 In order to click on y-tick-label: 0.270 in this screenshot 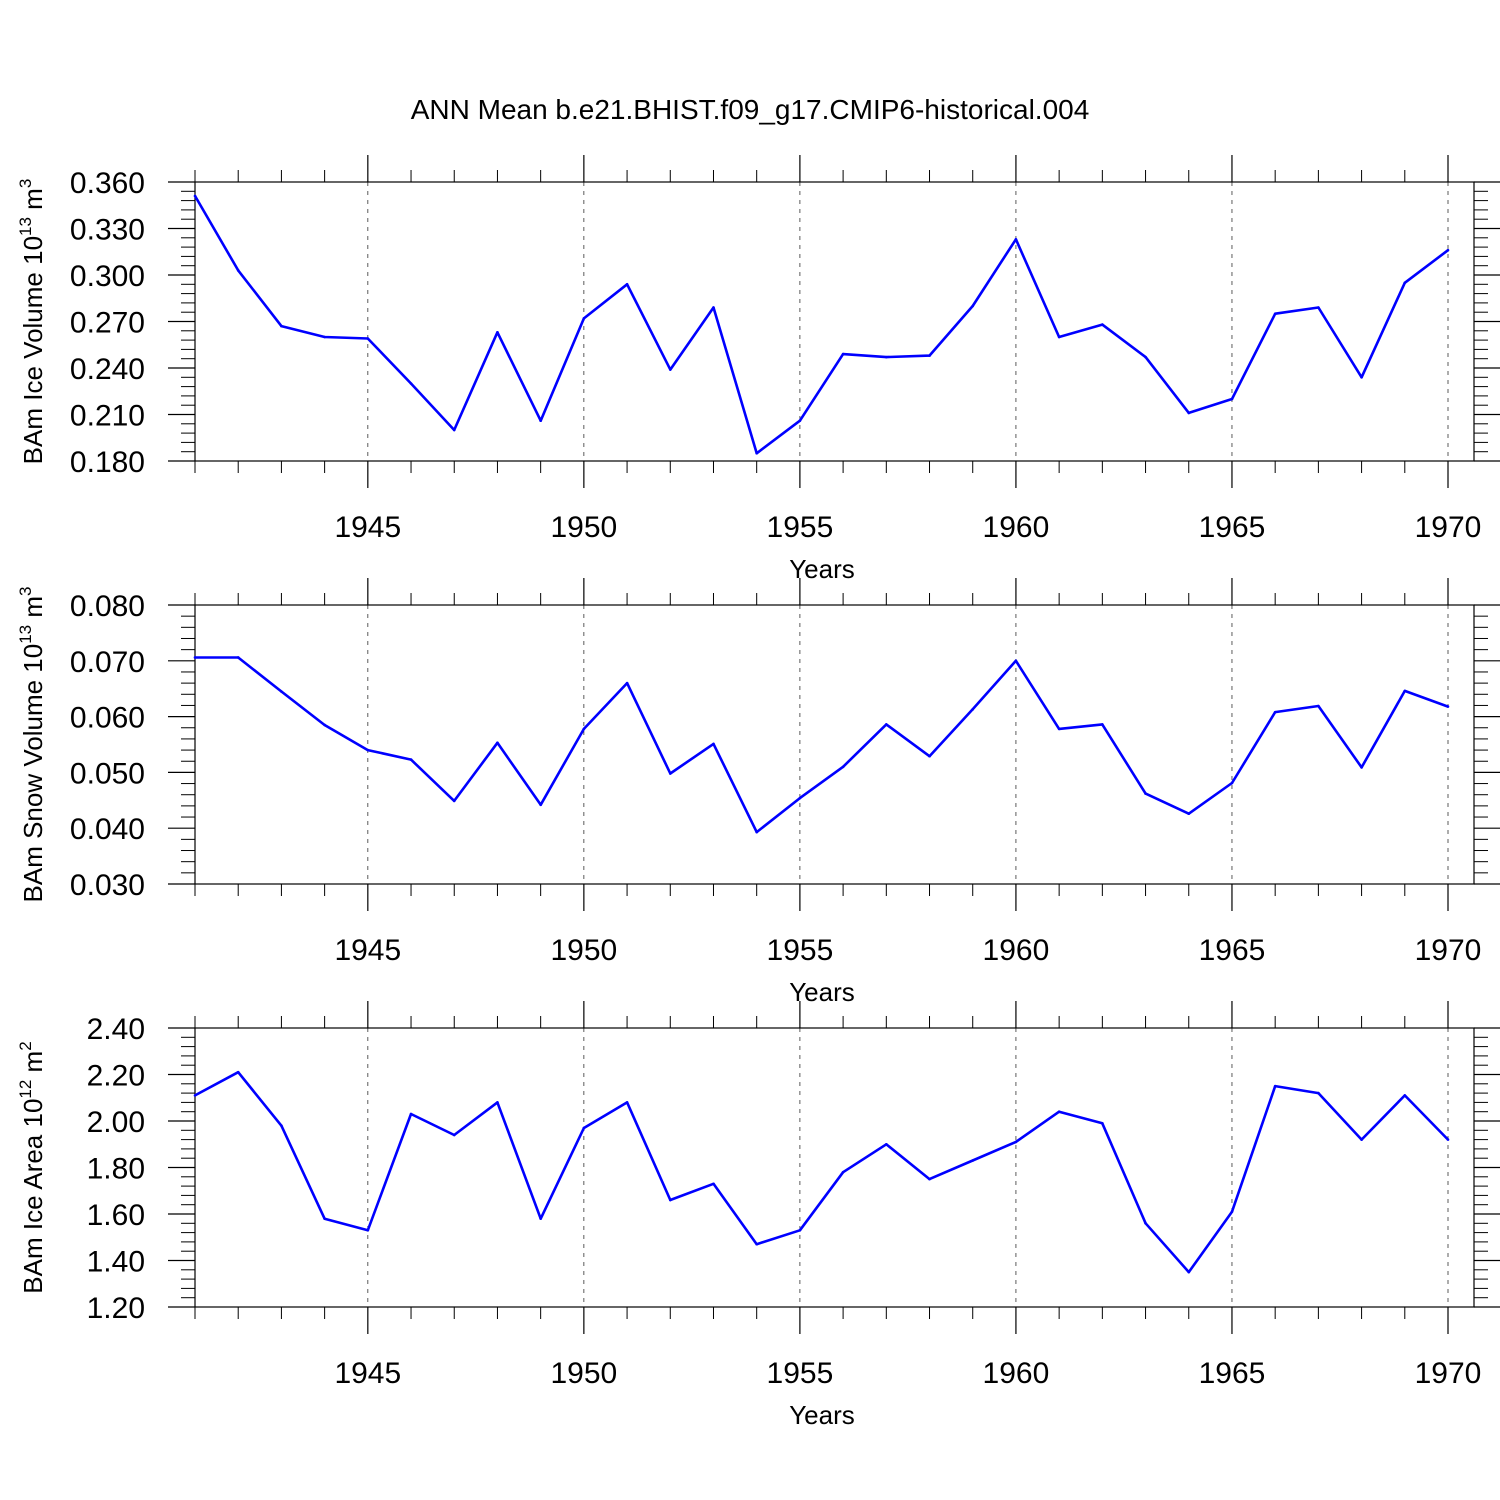, I will do `click(107, 323)`.